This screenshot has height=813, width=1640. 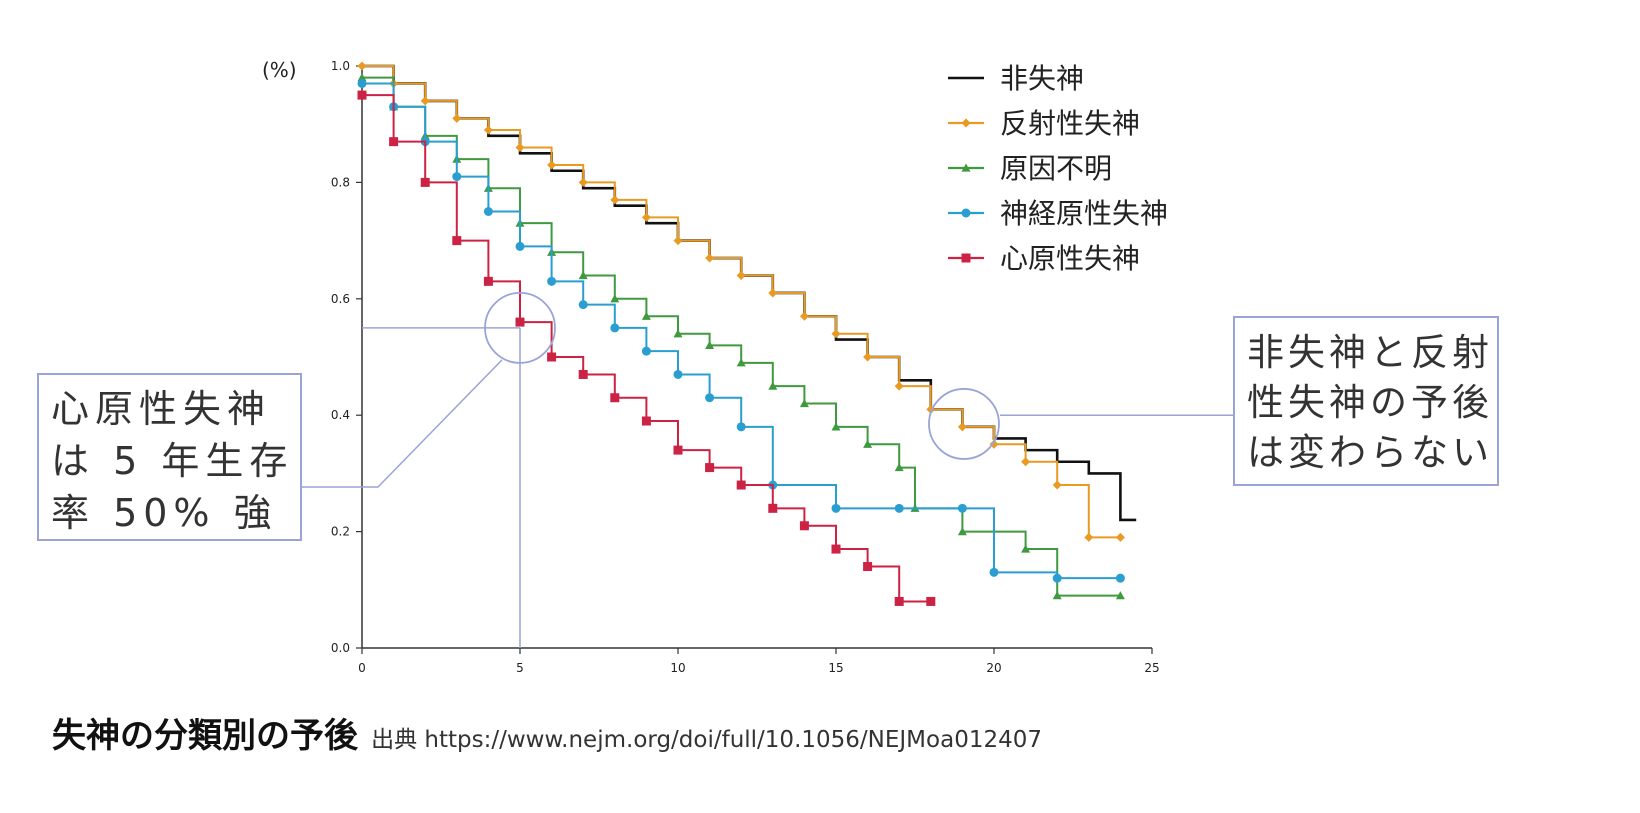 What do you see at coordinates (164, 513) in the screenshot?
I see `callout-left-line-3: 率 50% 強` at bounding box center [164, 513].